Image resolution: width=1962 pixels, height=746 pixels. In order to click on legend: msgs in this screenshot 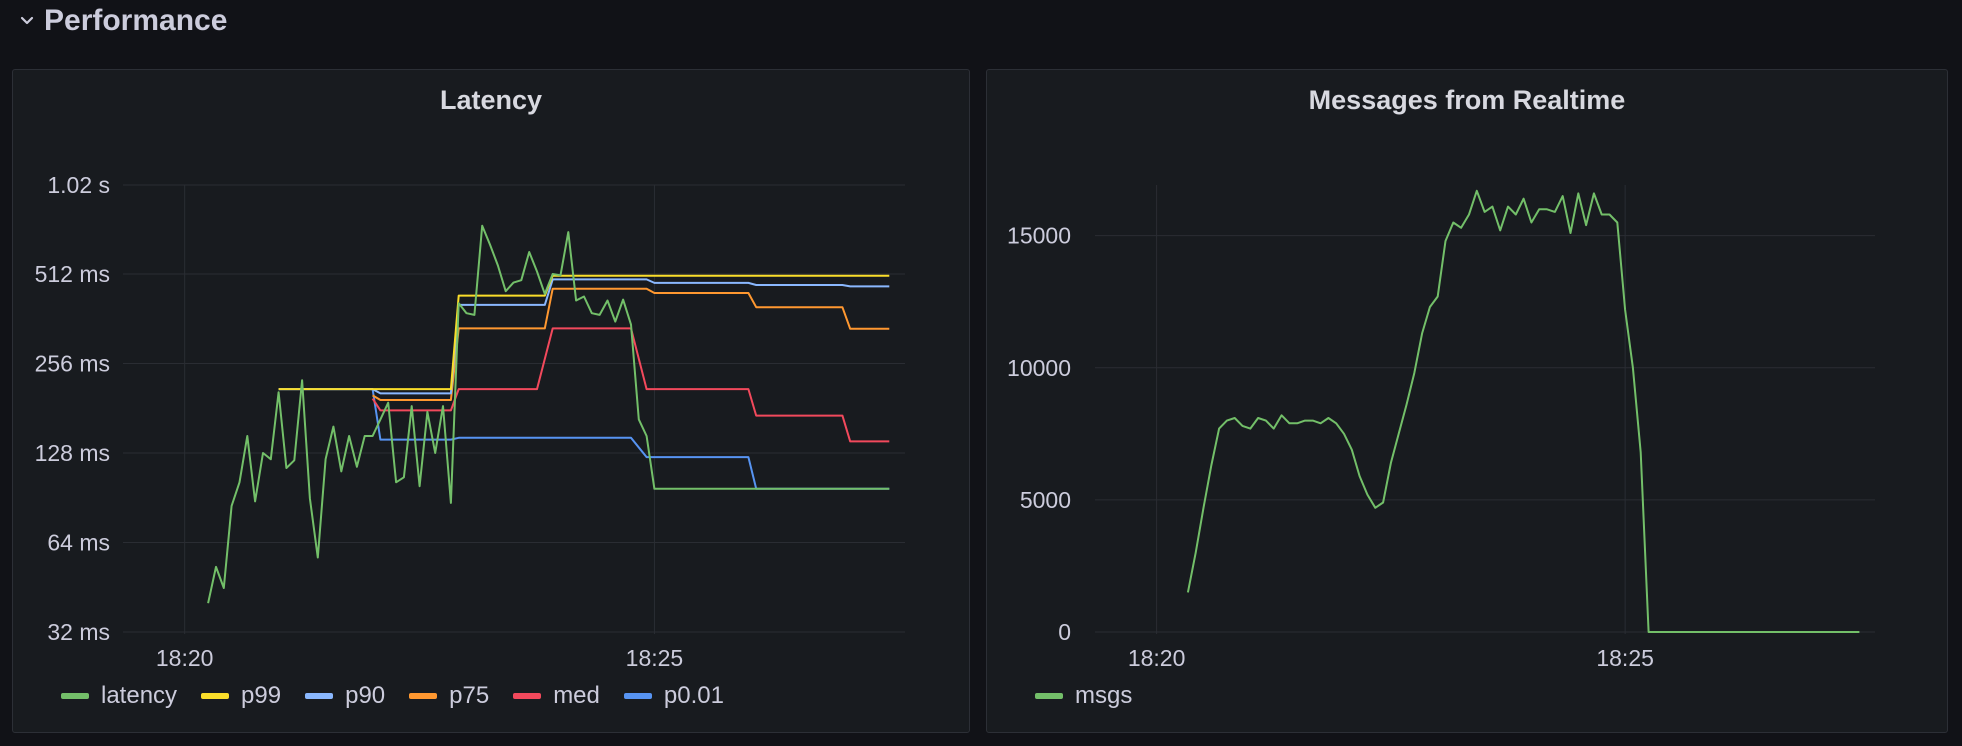, I will do `click(1083, 696)`.